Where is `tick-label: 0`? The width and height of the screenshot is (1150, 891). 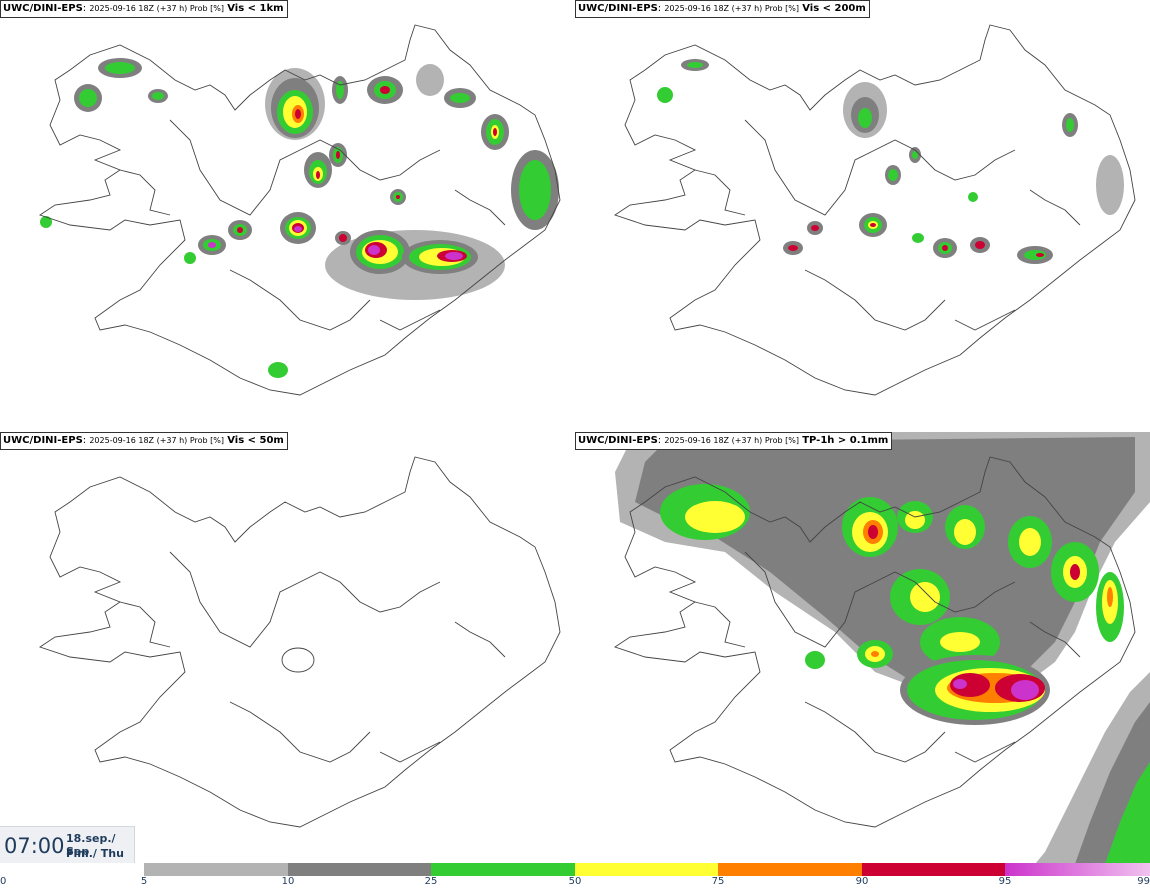 tick-label: 0 is located at coordinates (3, 881).